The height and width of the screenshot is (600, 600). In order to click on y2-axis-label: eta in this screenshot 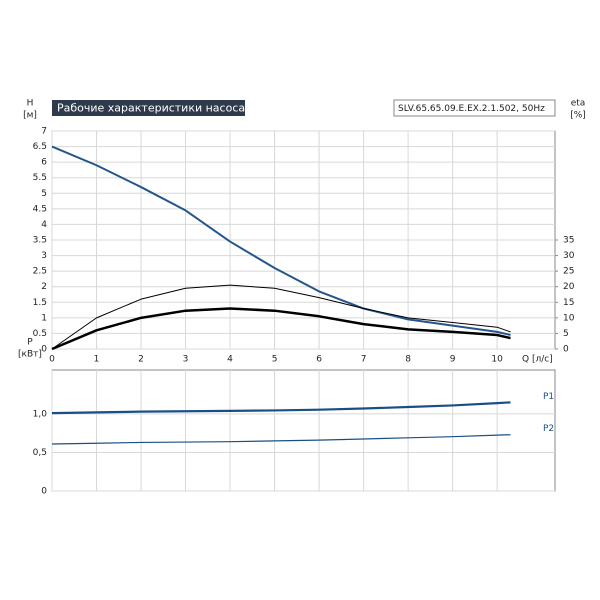, I will do `click(578, 104)`.